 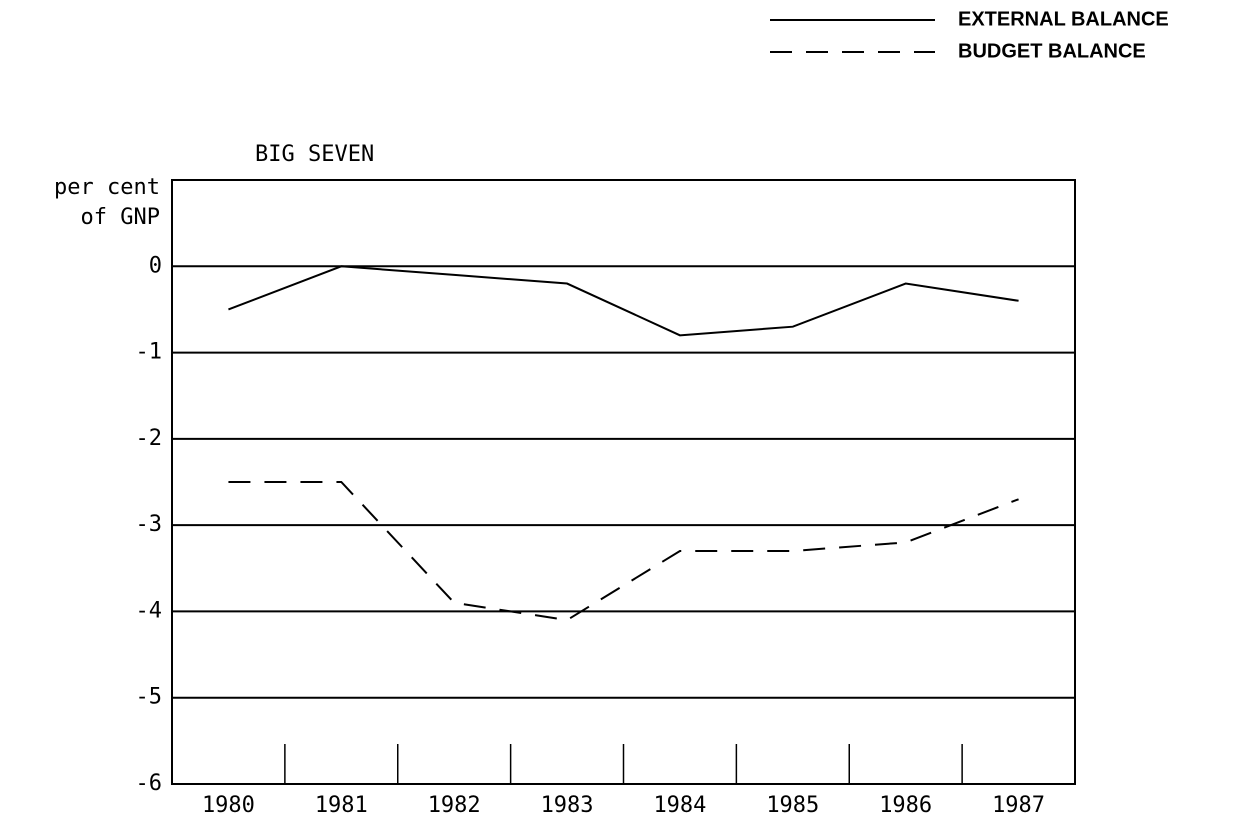 What do you see at coordinates (1018, 805) in the screenshot?
I see `x-tick-label: 1987` at bounding box center [1018, 805].